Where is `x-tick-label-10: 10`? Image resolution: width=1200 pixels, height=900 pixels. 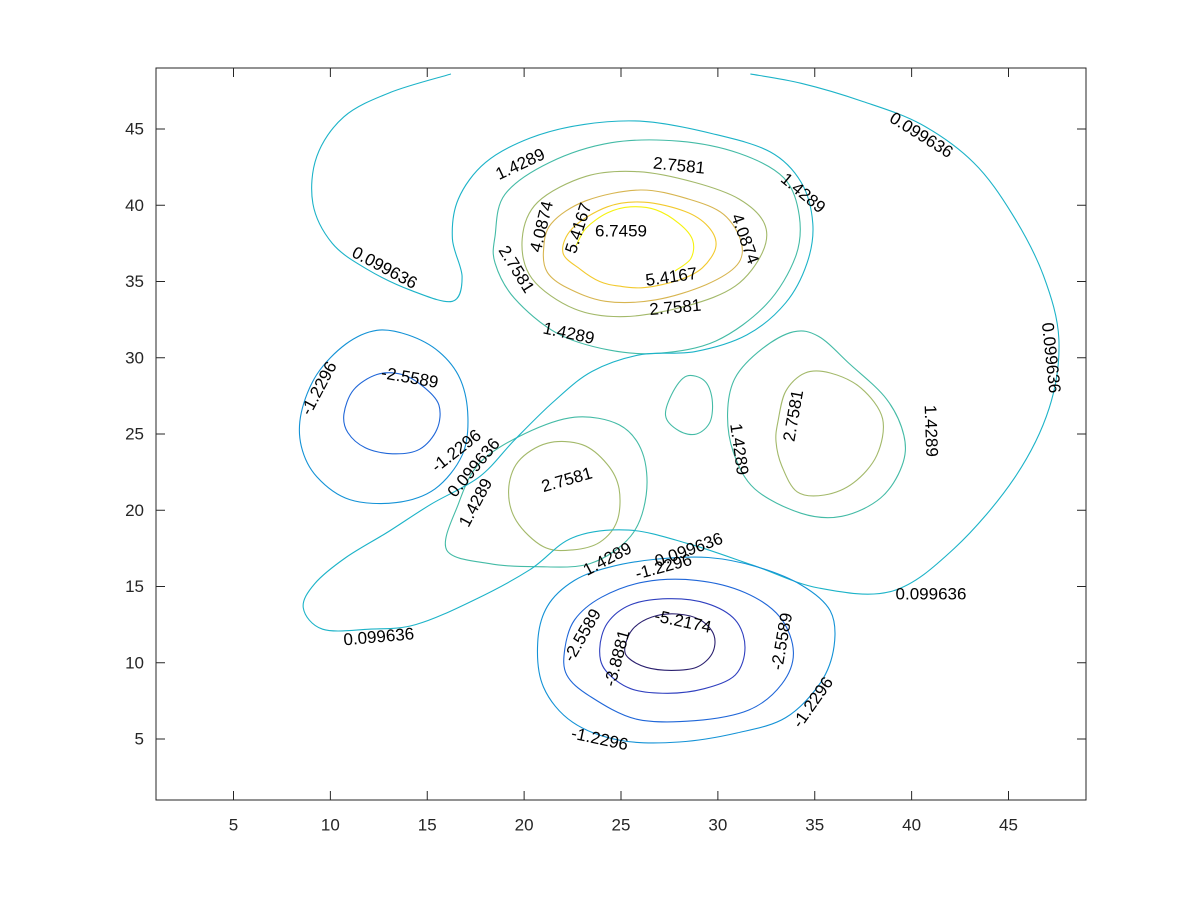 x-tick-label-10: 10 is located at coordinates (330, 825).